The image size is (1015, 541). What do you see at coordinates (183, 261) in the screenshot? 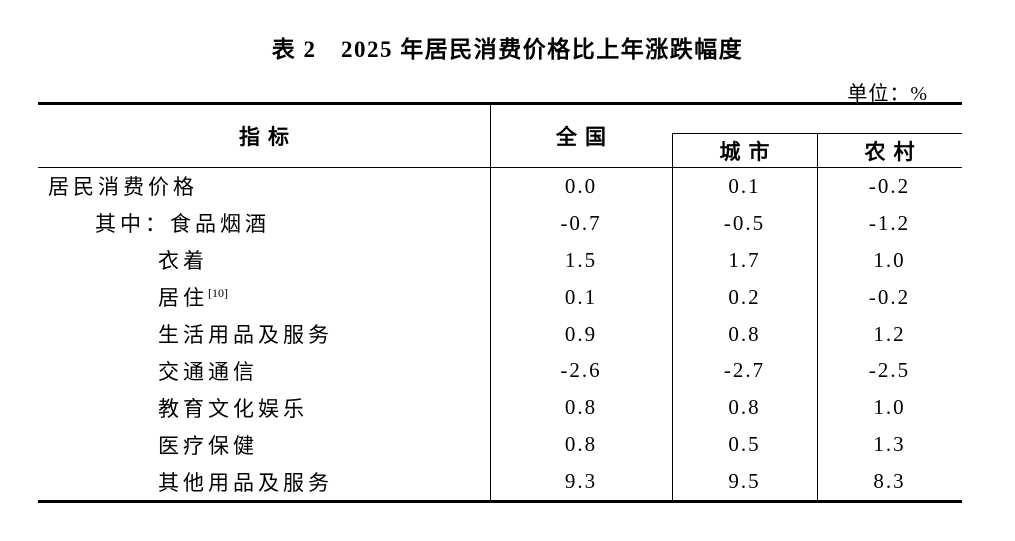
I see `row-label-text: 衣着` at bounding box center [183, 261].